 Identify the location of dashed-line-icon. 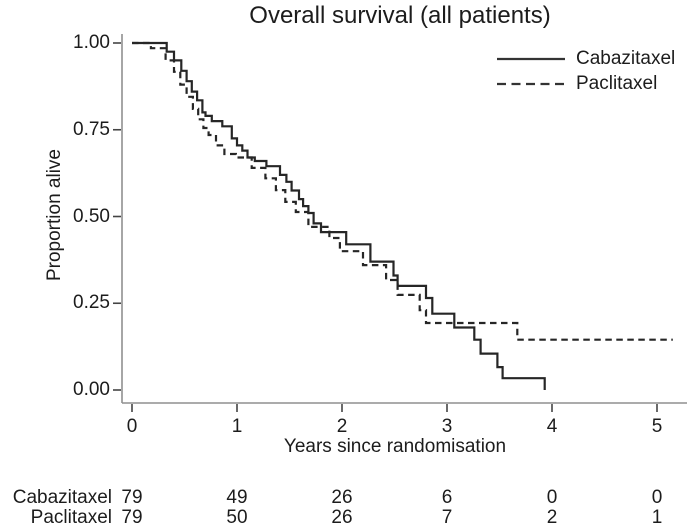
(531, 83).